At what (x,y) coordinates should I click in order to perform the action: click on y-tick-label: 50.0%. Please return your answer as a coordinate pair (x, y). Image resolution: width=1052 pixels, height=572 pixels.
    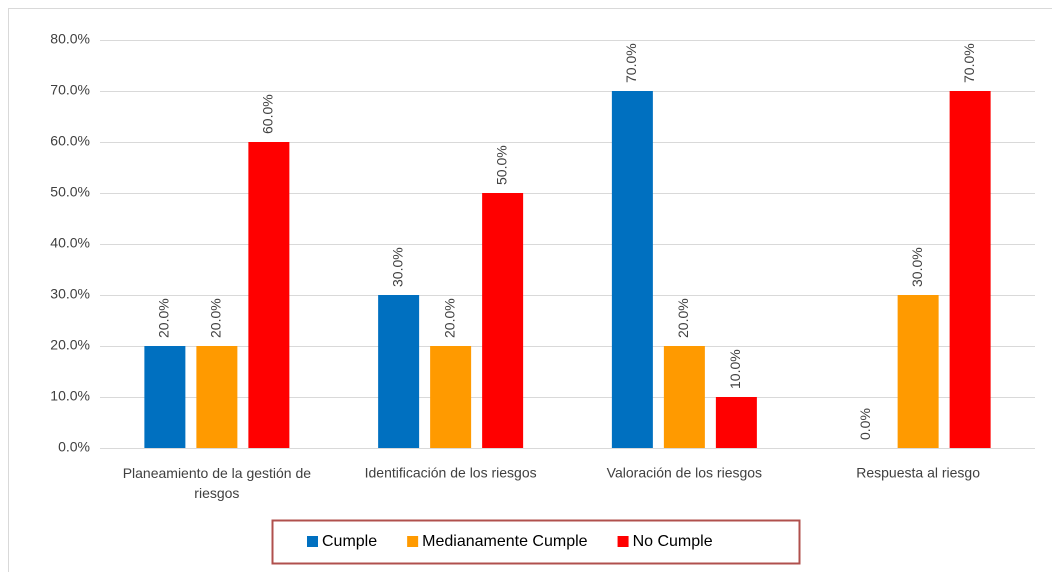
    Looking at the image, I should click on (70, 192).